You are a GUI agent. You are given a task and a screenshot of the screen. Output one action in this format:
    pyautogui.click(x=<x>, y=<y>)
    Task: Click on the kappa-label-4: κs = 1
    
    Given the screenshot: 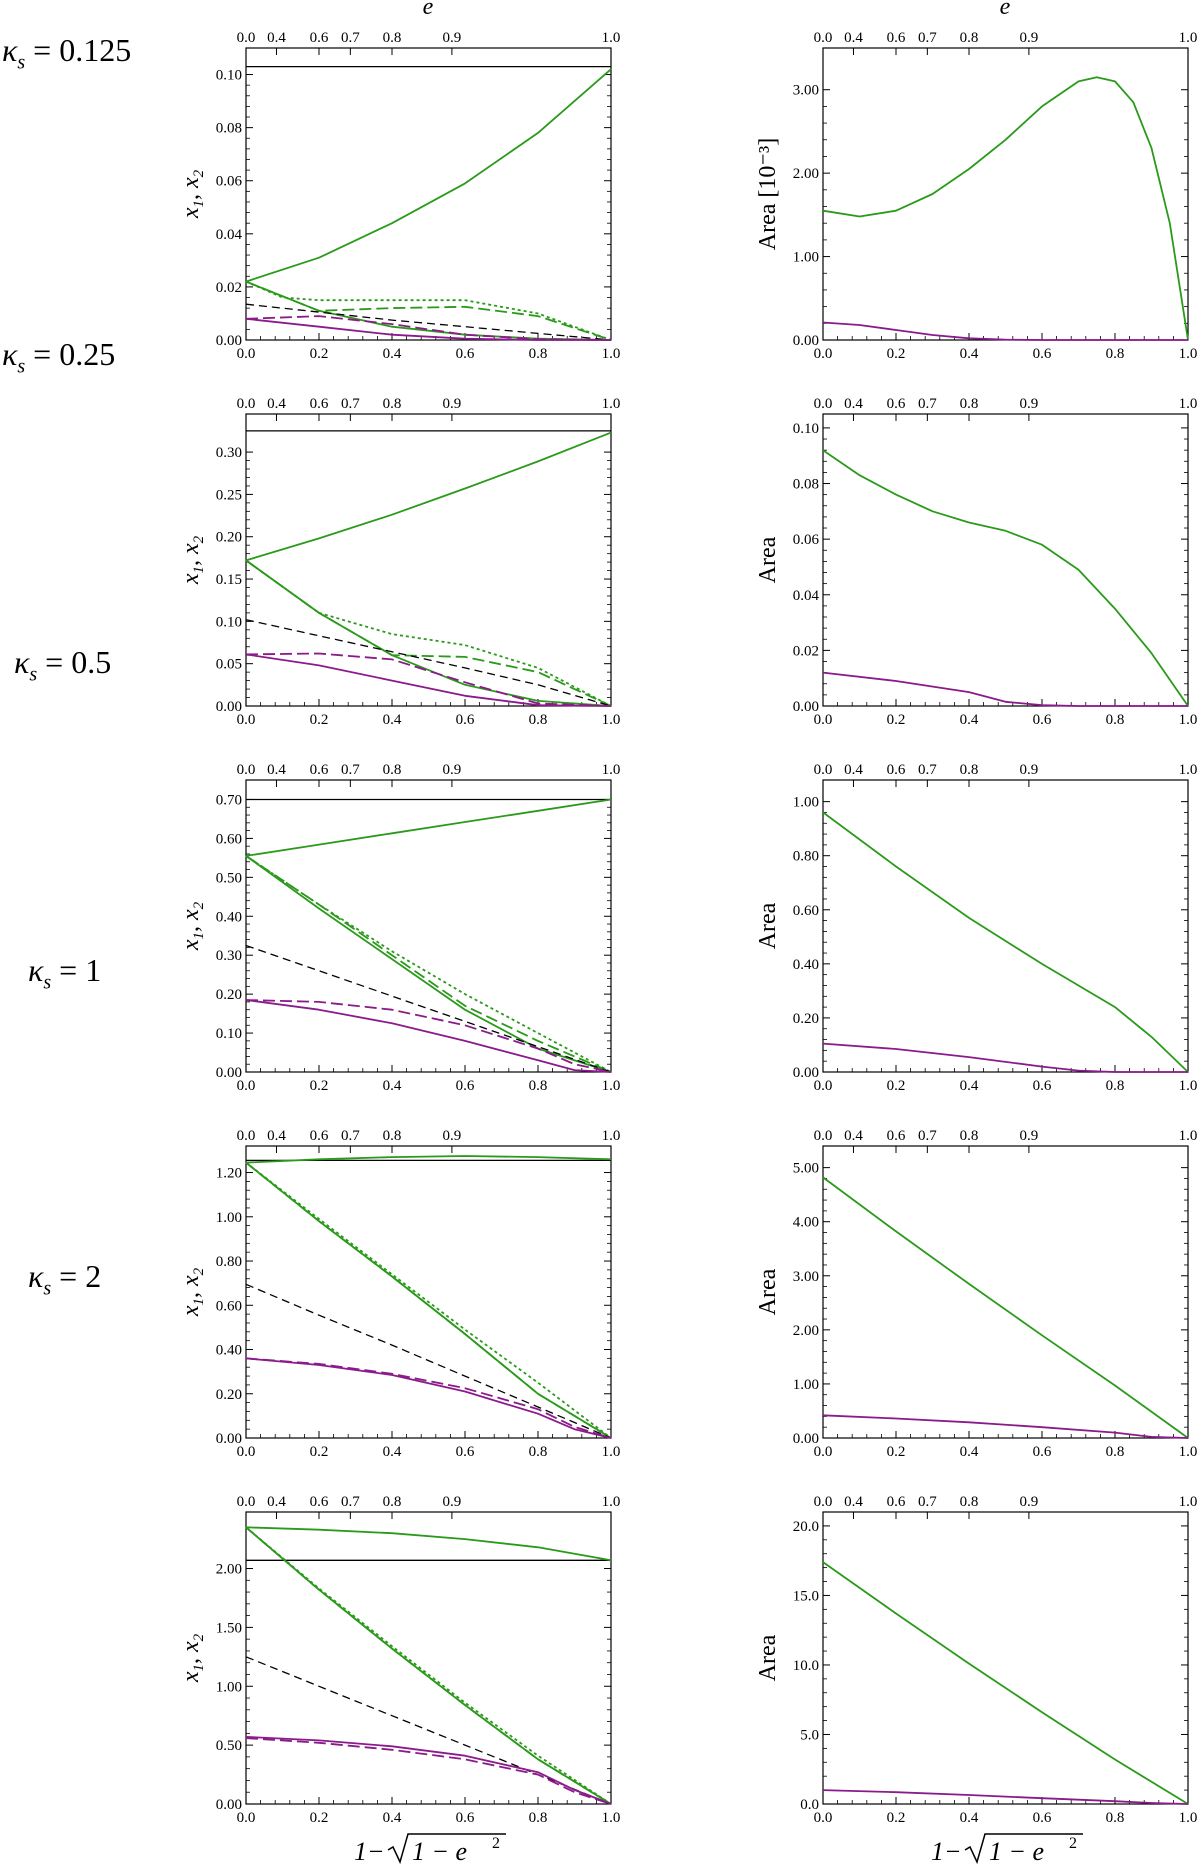 What is the action you would take?
    pyautogui.click(x=65, y=973)
    